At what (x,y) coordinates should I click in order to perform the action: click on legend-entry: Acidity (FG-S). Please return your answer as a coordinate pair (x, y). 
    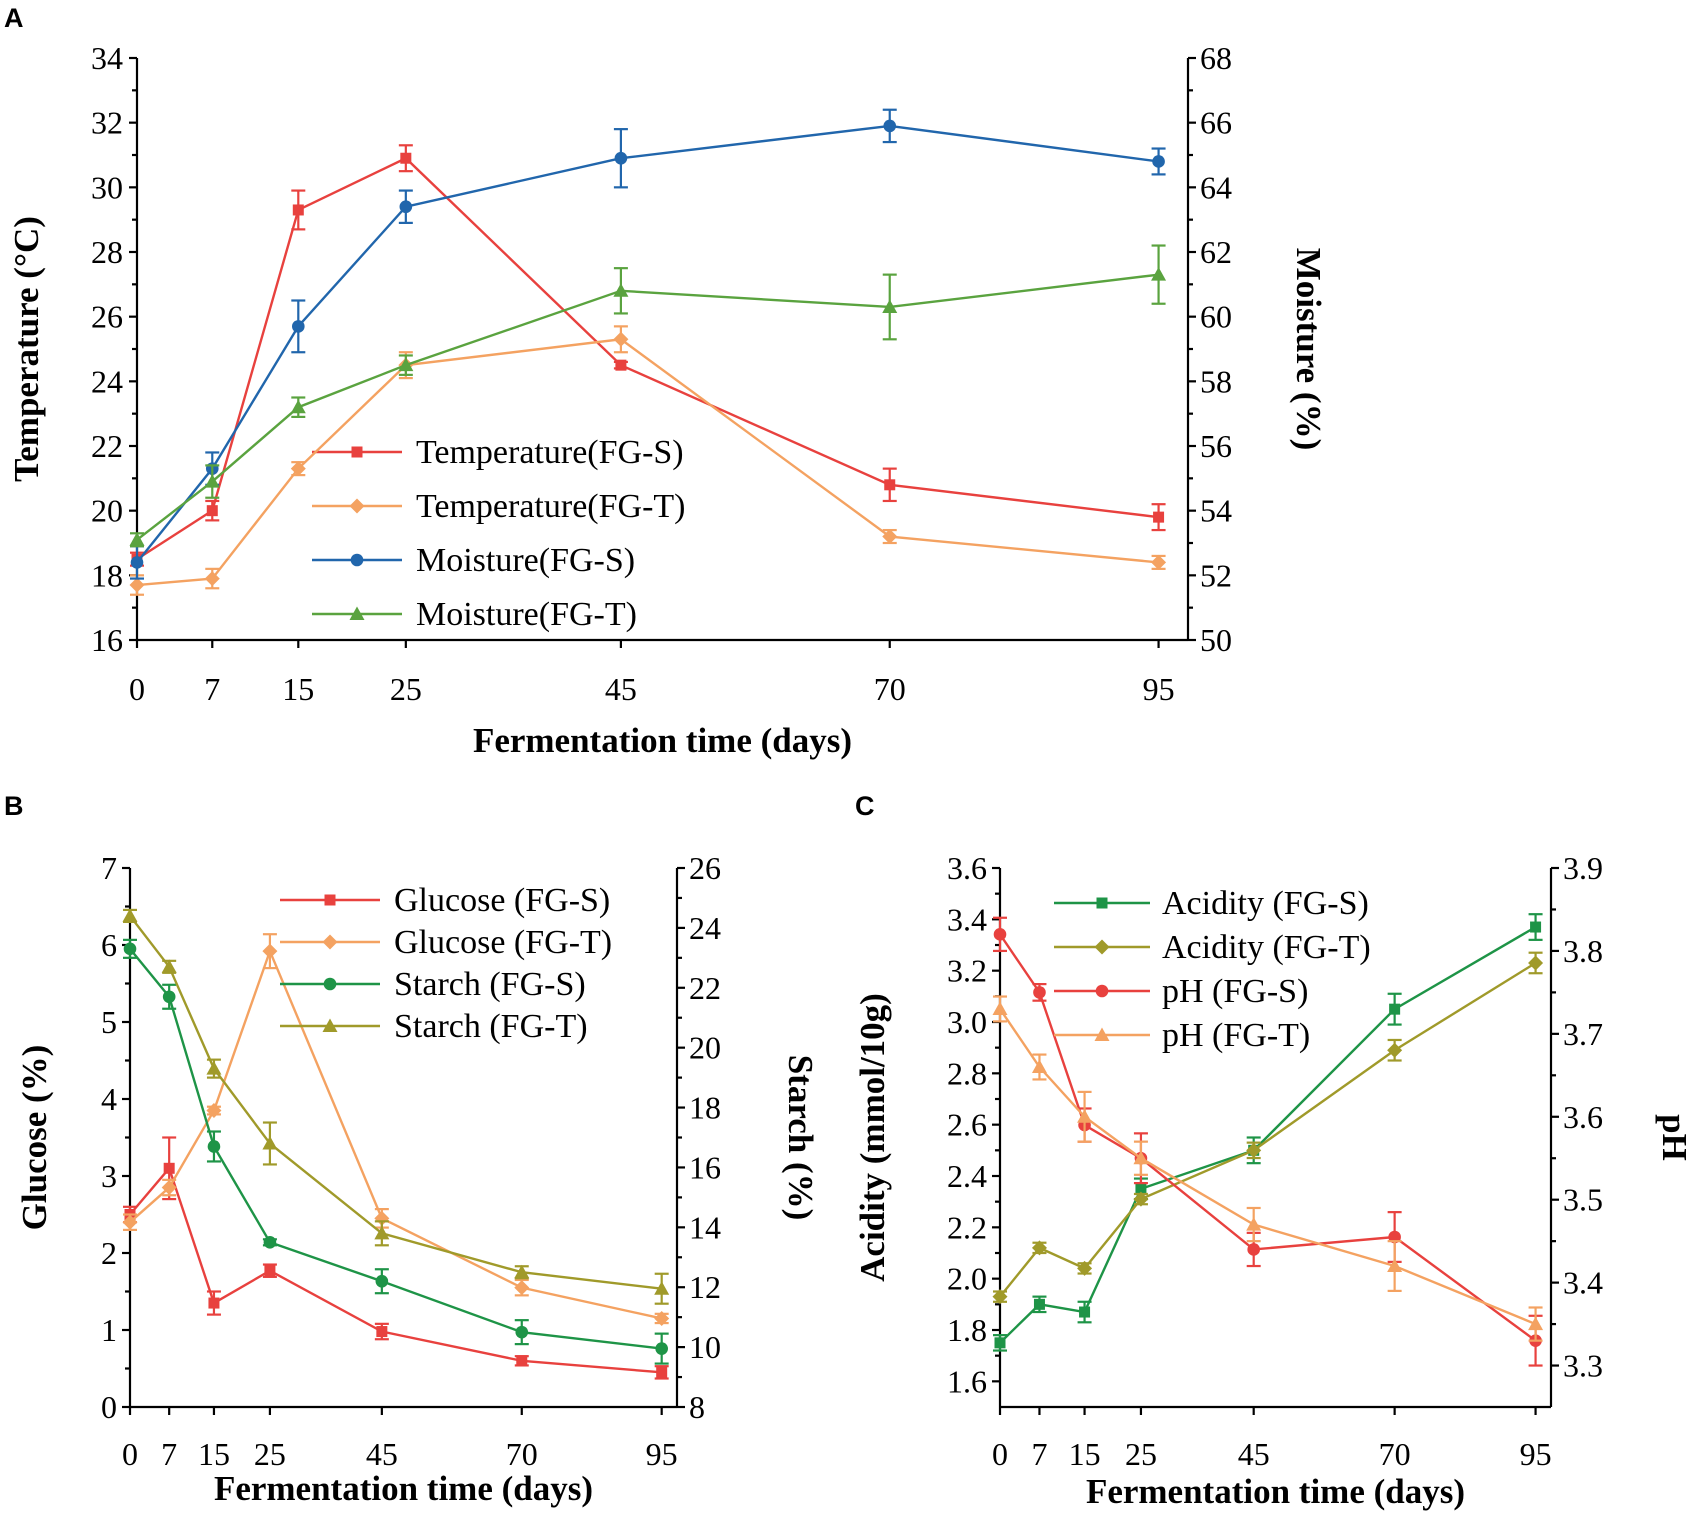
    Looking at the image, I should click on (1211, 903).